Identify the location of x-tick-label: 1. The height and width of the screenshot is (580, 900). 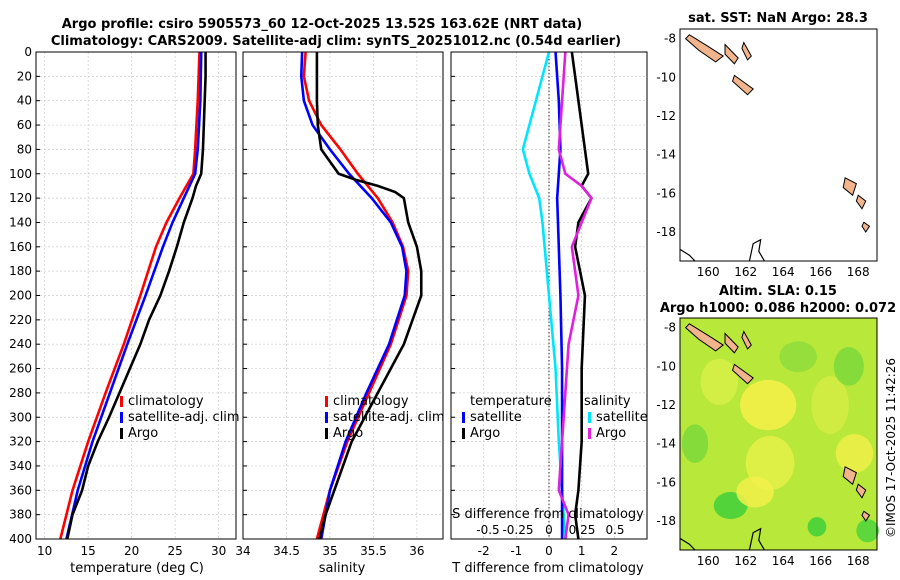
(582, 551).